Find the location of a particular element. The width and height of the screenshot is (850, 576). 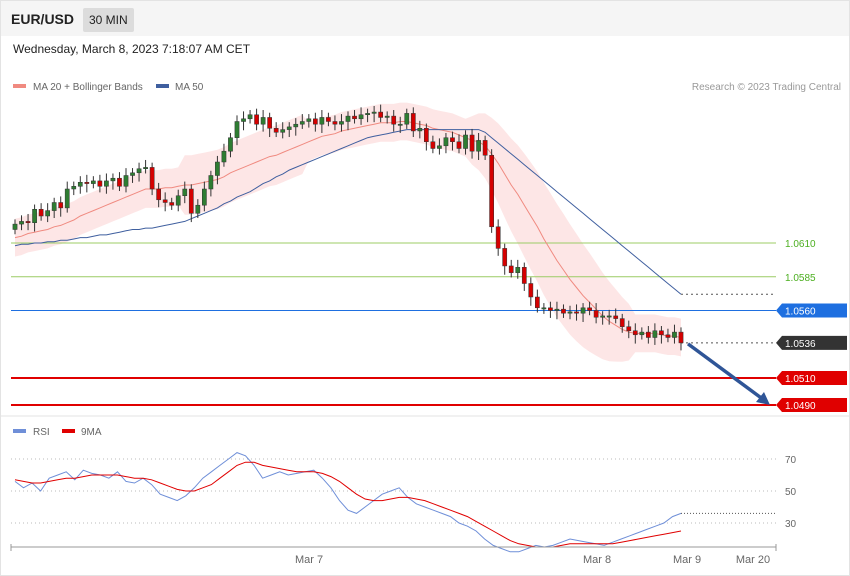

timeframe-button: 30 MIN is located at coordinates (108, 20).